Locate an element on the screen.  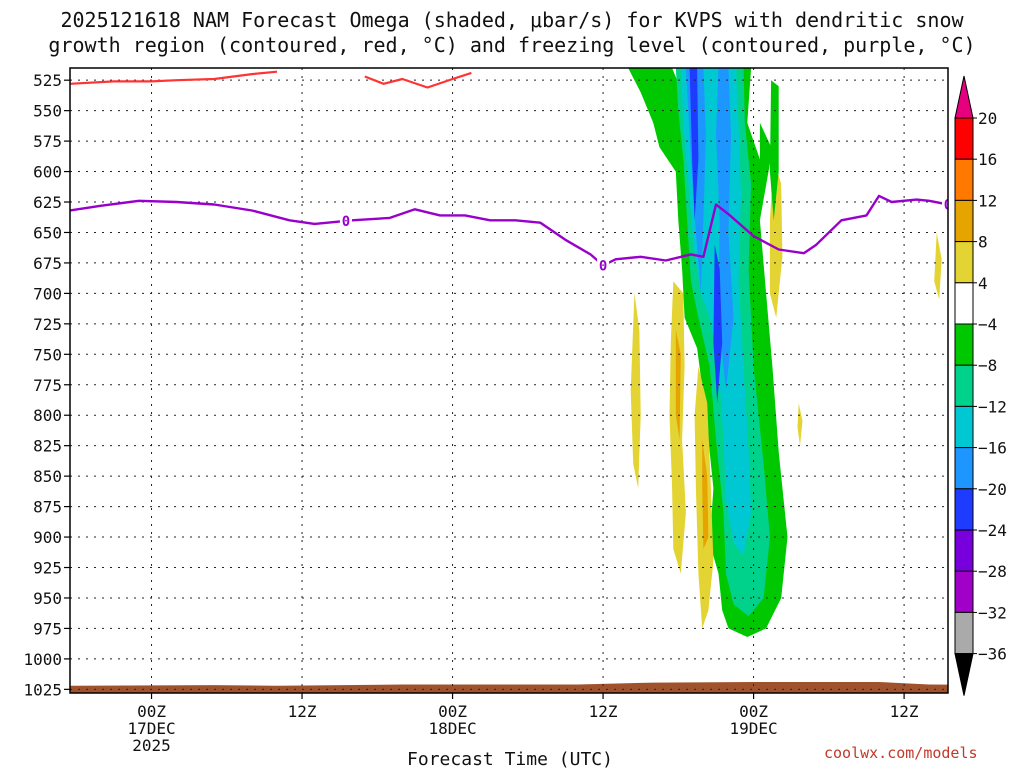
colorbar-label-4: 8 is located at coordinates (983, 242).